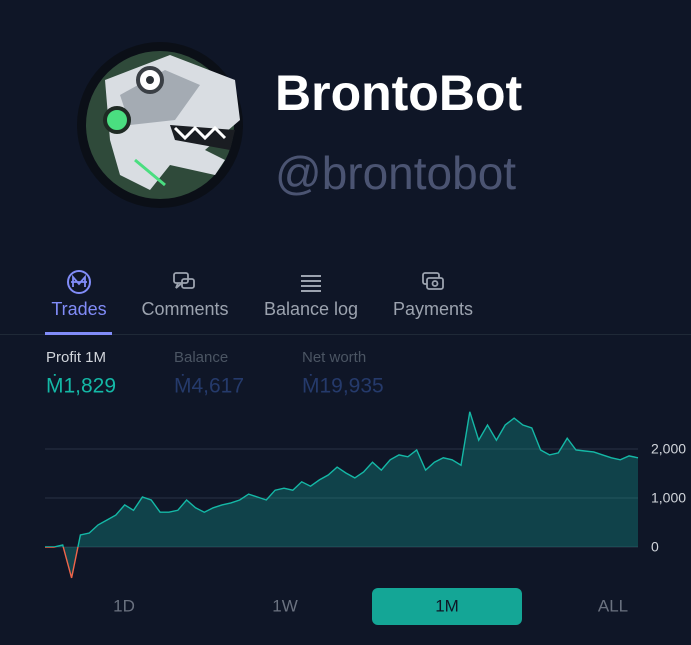  I want to click on tab-label: Trades, so click(78, 309).